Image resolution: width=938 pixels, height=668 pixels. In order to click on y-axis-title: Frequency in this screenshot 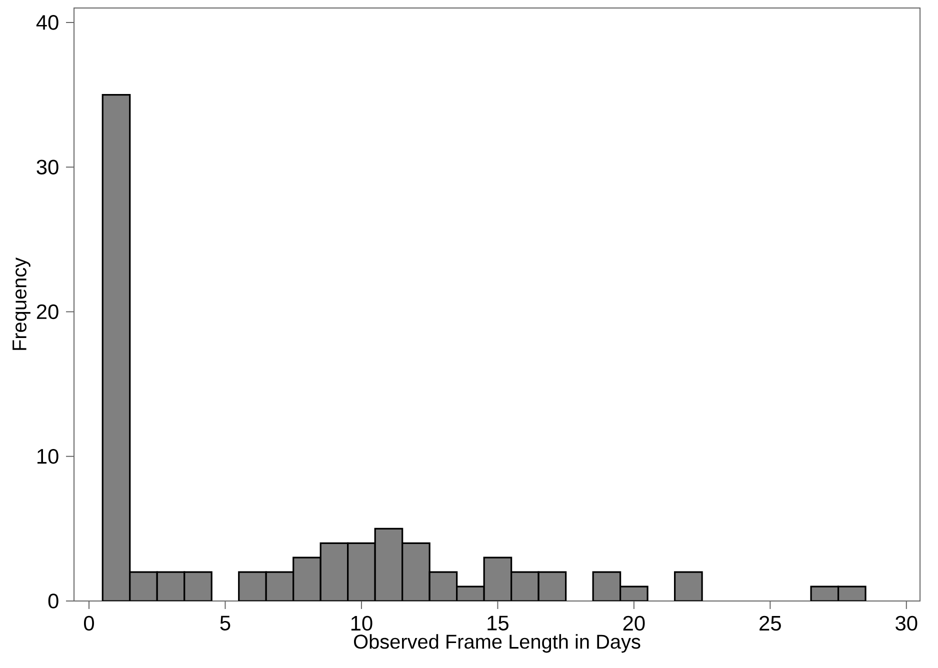, I will do `click(21, 303)`.